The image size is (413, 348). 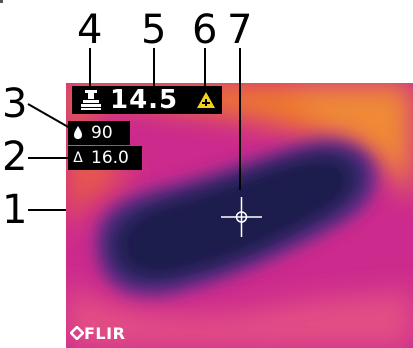 I want to click on dew-point-value: 16.0, so click(x=110, y=158).